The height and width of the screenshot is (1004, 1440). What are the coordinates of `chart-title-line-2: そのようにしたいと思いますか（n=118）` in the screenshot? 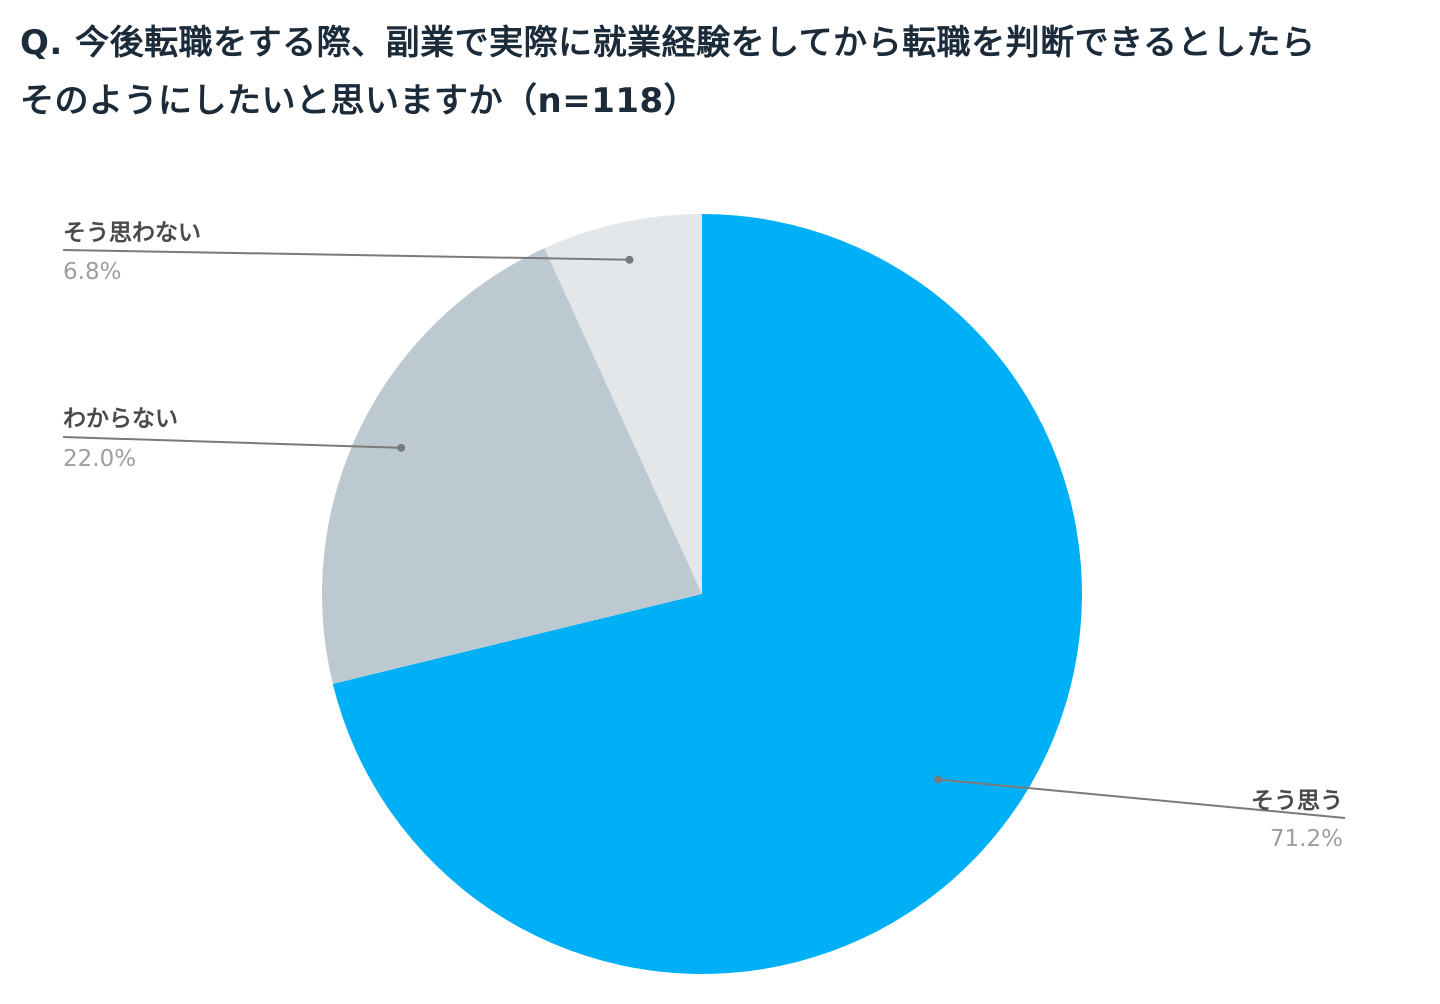 It's located at (359, 101).